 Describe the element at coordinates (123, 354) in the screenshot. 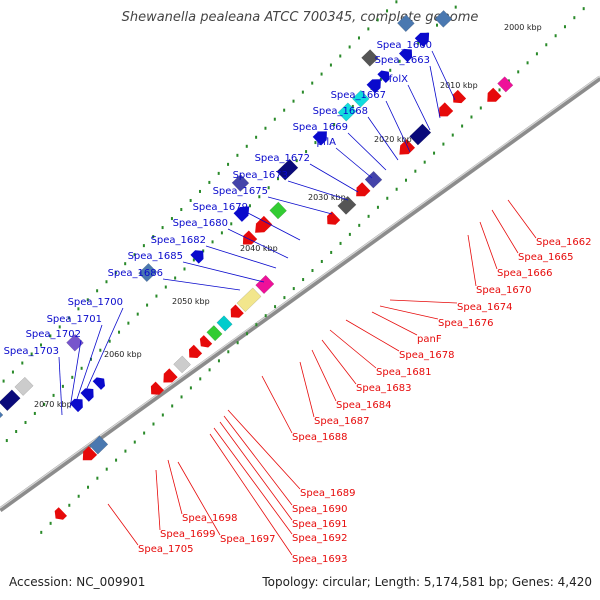

I see `scale-label: 2060 kbp` at that location.